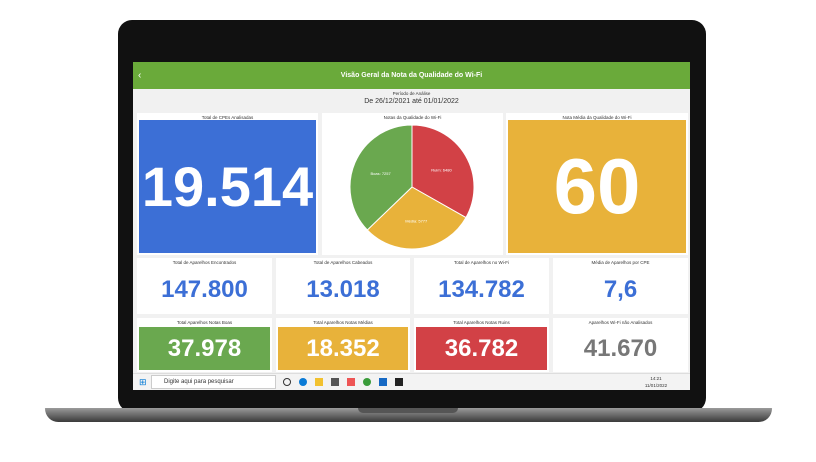 The height and width of the screenshot is (462, 816). Describe the element at coordinates (481, 348) in the screenshot. I see `kpi-value: 36.782` at that location.